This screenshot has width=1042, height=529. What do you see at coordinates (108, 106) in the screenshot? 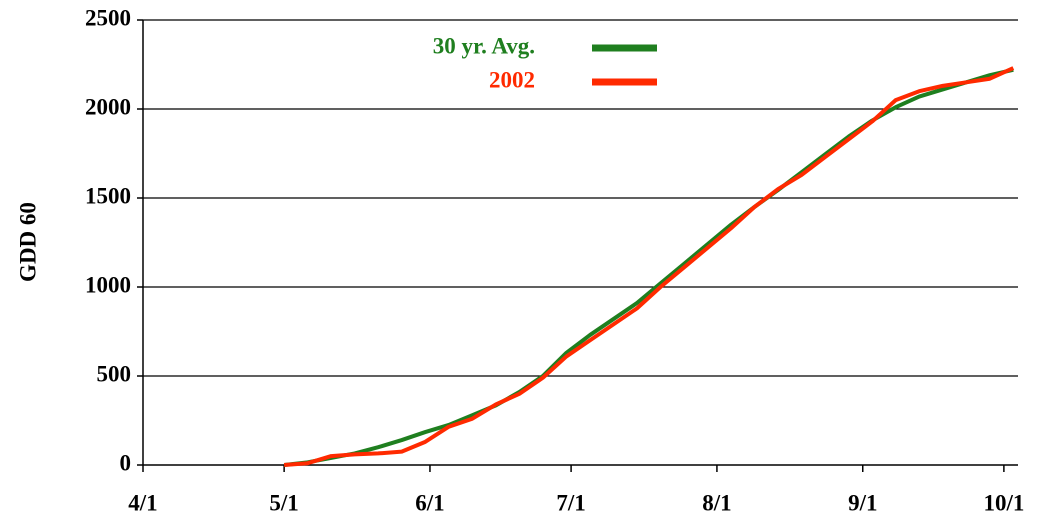
I see `y-tick-label: 2000` at bounding box center [108, 106].